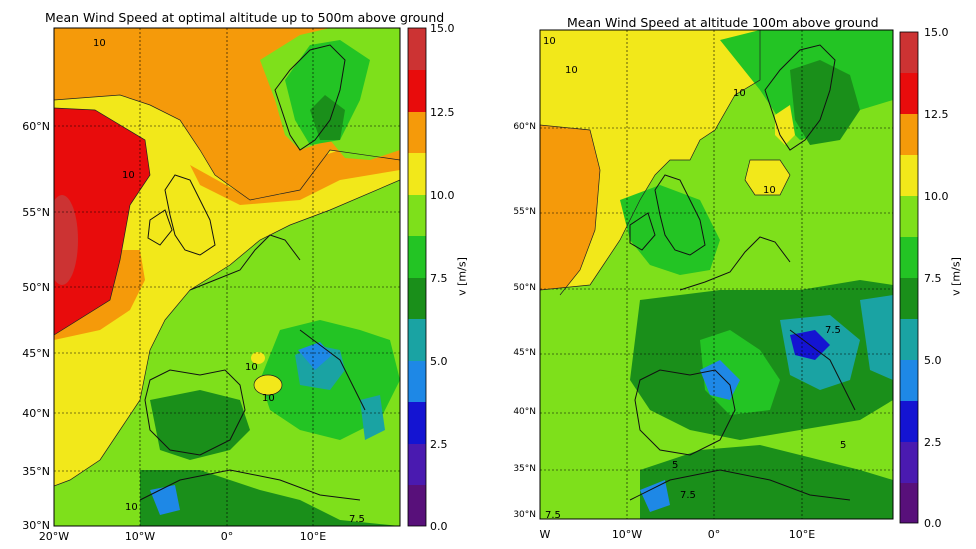 Image resolution: width=976 pixels, height=549 pixels. I want to click on left-lat-label: 55°N, so click(36, 212).